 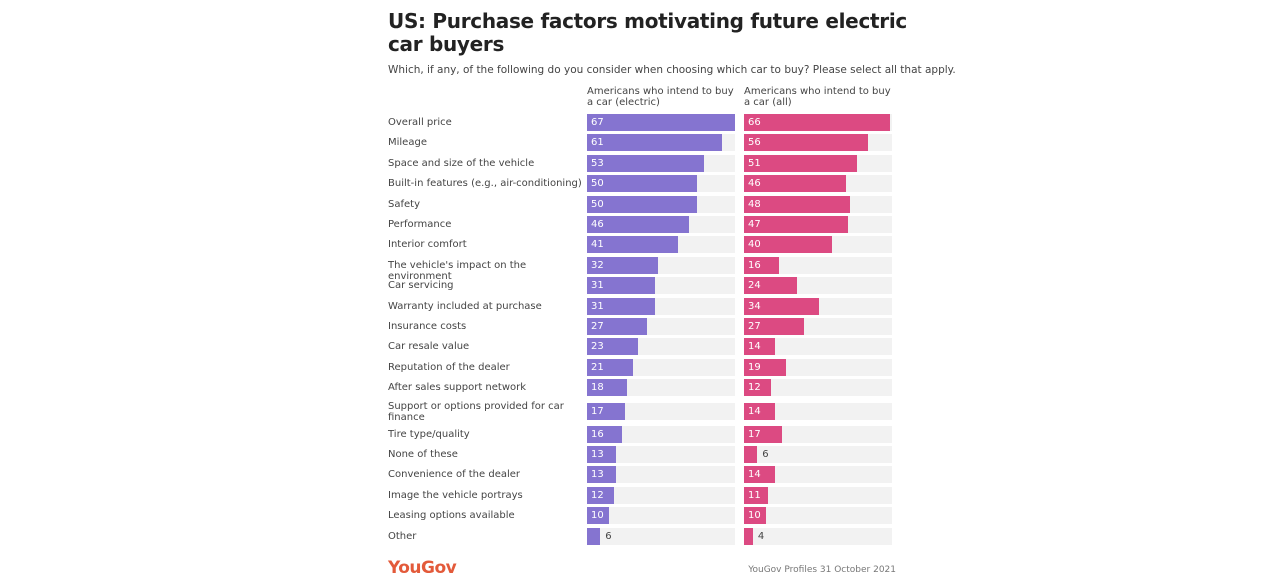 What do you see at coordinates (754, 204) in the screenshot?
I see `data-label: 48` at bounding box center [754, 204].